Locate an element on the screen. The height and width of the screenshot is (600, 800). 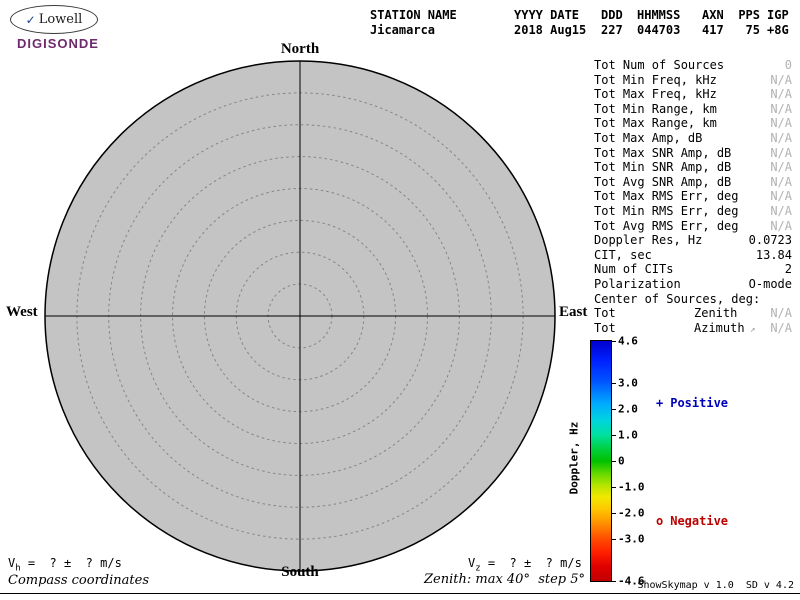
compass-label-east: East is located at coordinates (573, 312).